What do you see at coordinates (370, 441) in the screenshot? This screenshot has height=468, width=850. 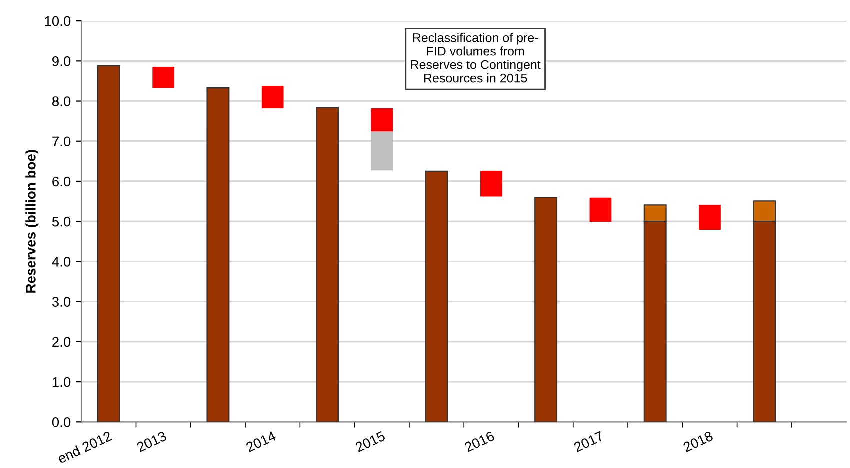 I see `x-tick-label: 2015` at bounding box center [370, 441].